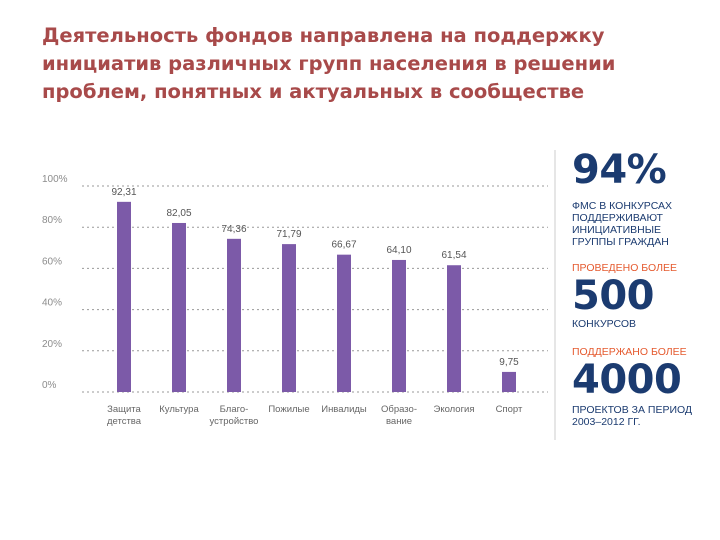 The width and height of the screenshot is (720, 540). What do you see at coordinates (624, 268) in the screenshot?
I see `stat-contests-prefix: проведено более` at bounding box center [624, 268].